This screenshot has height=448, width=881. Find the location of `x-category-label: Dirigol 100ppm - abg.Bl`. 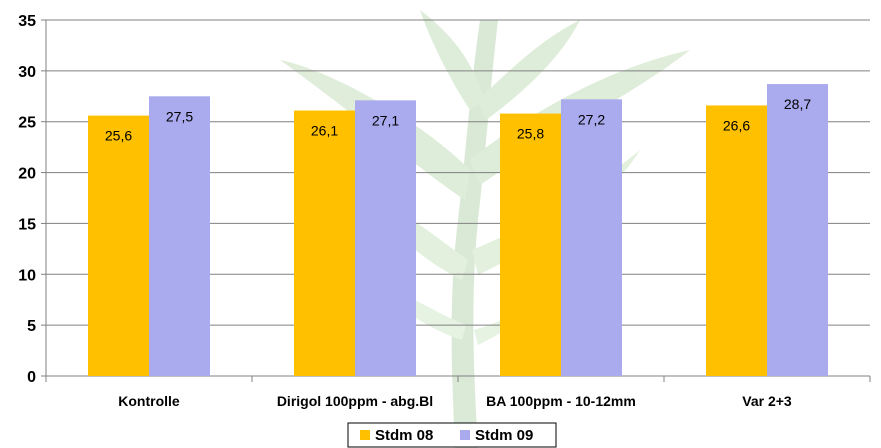

x-category-label: Dirigol 100ppm - abg.Bl is located at coordinates (355, 401).